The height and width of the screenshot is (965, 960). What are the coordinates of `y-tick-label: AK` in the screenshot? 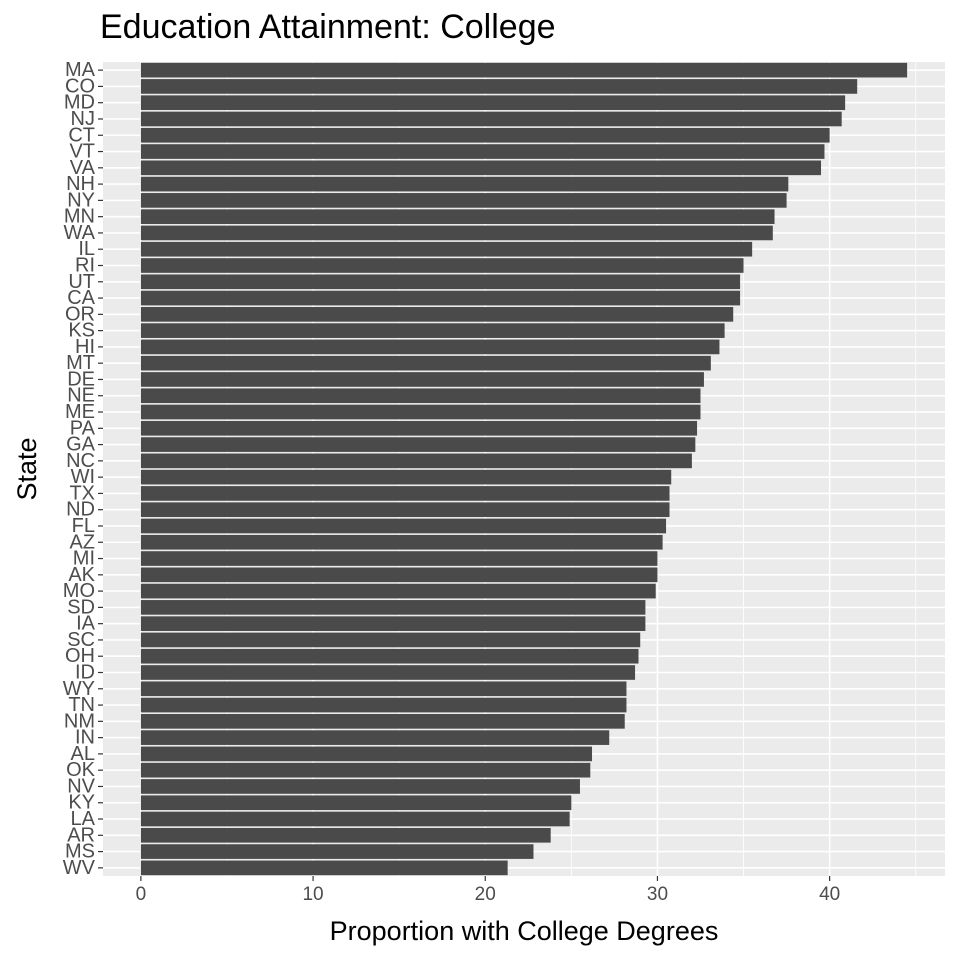 It's located at (81, 575).